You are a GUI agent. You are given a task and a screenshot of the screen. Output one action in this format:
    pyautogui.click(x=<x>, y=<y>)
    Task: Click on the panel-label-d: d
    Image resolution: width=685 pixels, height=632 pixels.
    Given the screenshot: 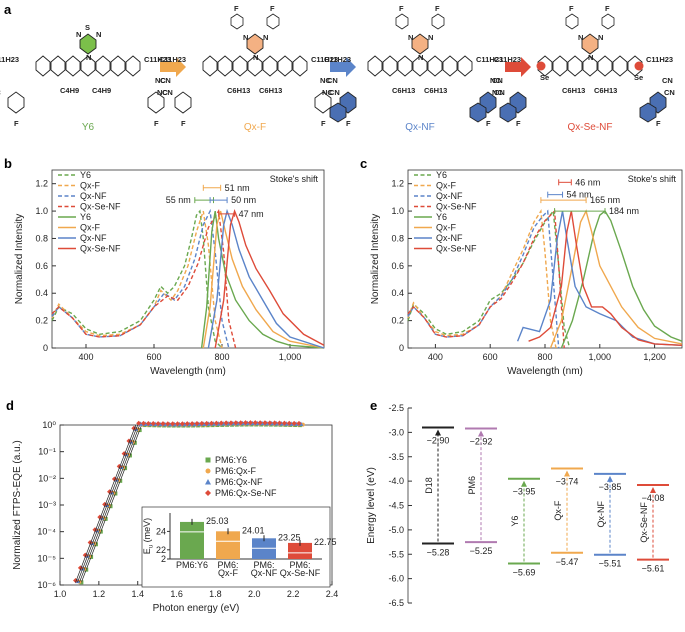 What is the action you would take?
    pyautogui.click(x=10, y=405)
    